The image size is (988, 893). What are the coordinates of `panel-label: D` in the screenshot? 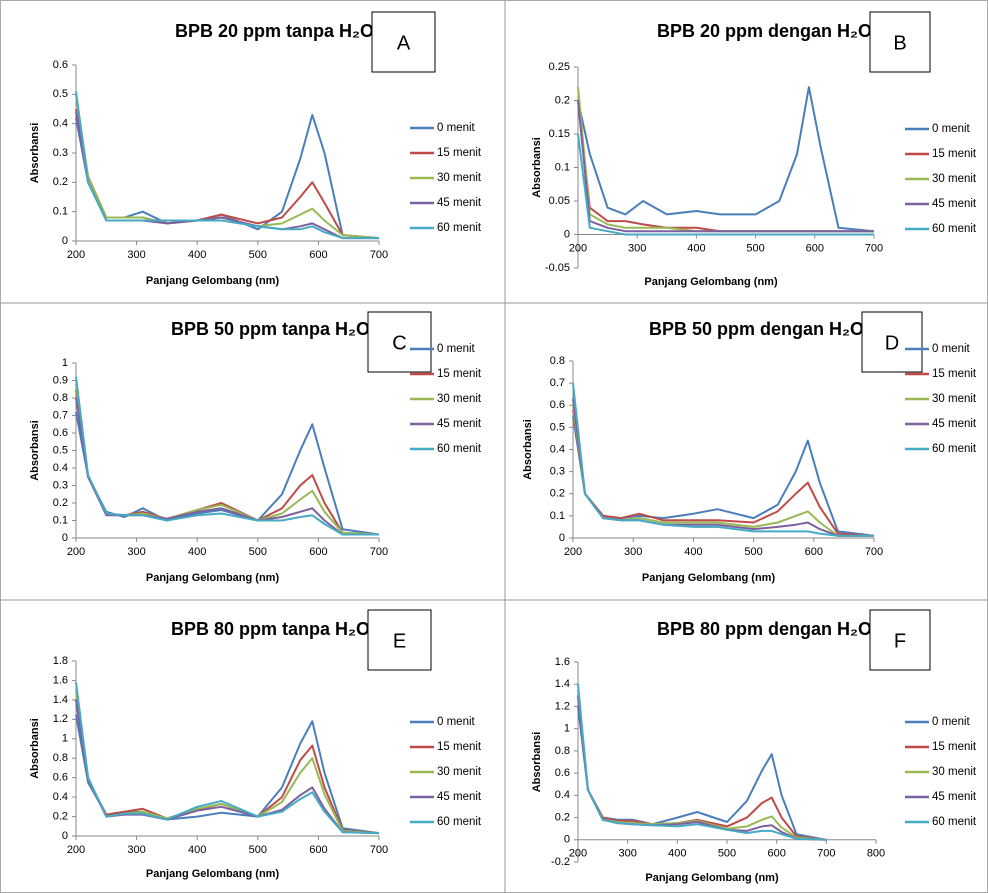 It's located at (892, 343).